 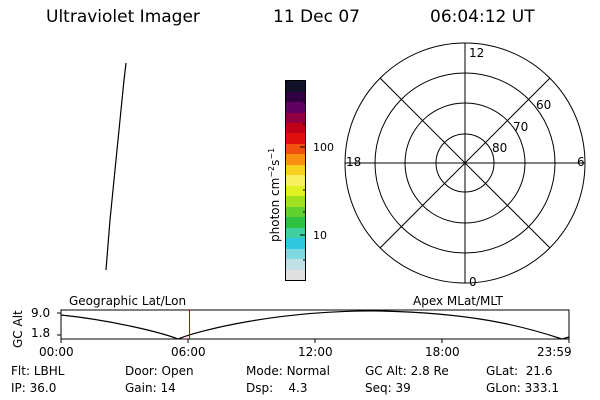 I want to click on status-gcalt: GC Alt: 2.8 Re, so click(x=407, y=371).